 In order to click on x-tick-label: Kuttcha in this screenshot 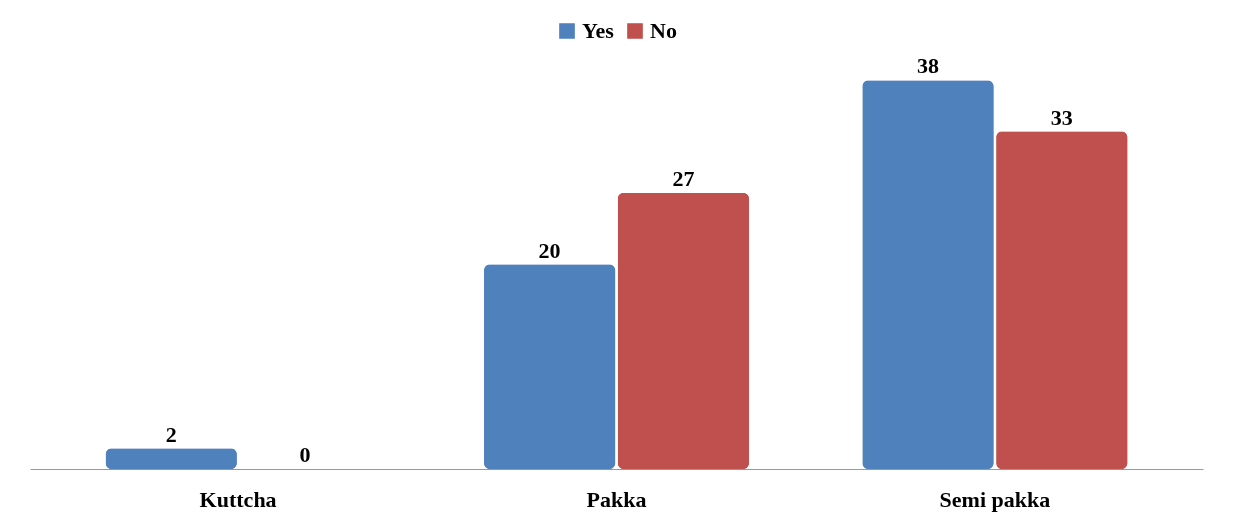, I will do `click(238, 499)`.